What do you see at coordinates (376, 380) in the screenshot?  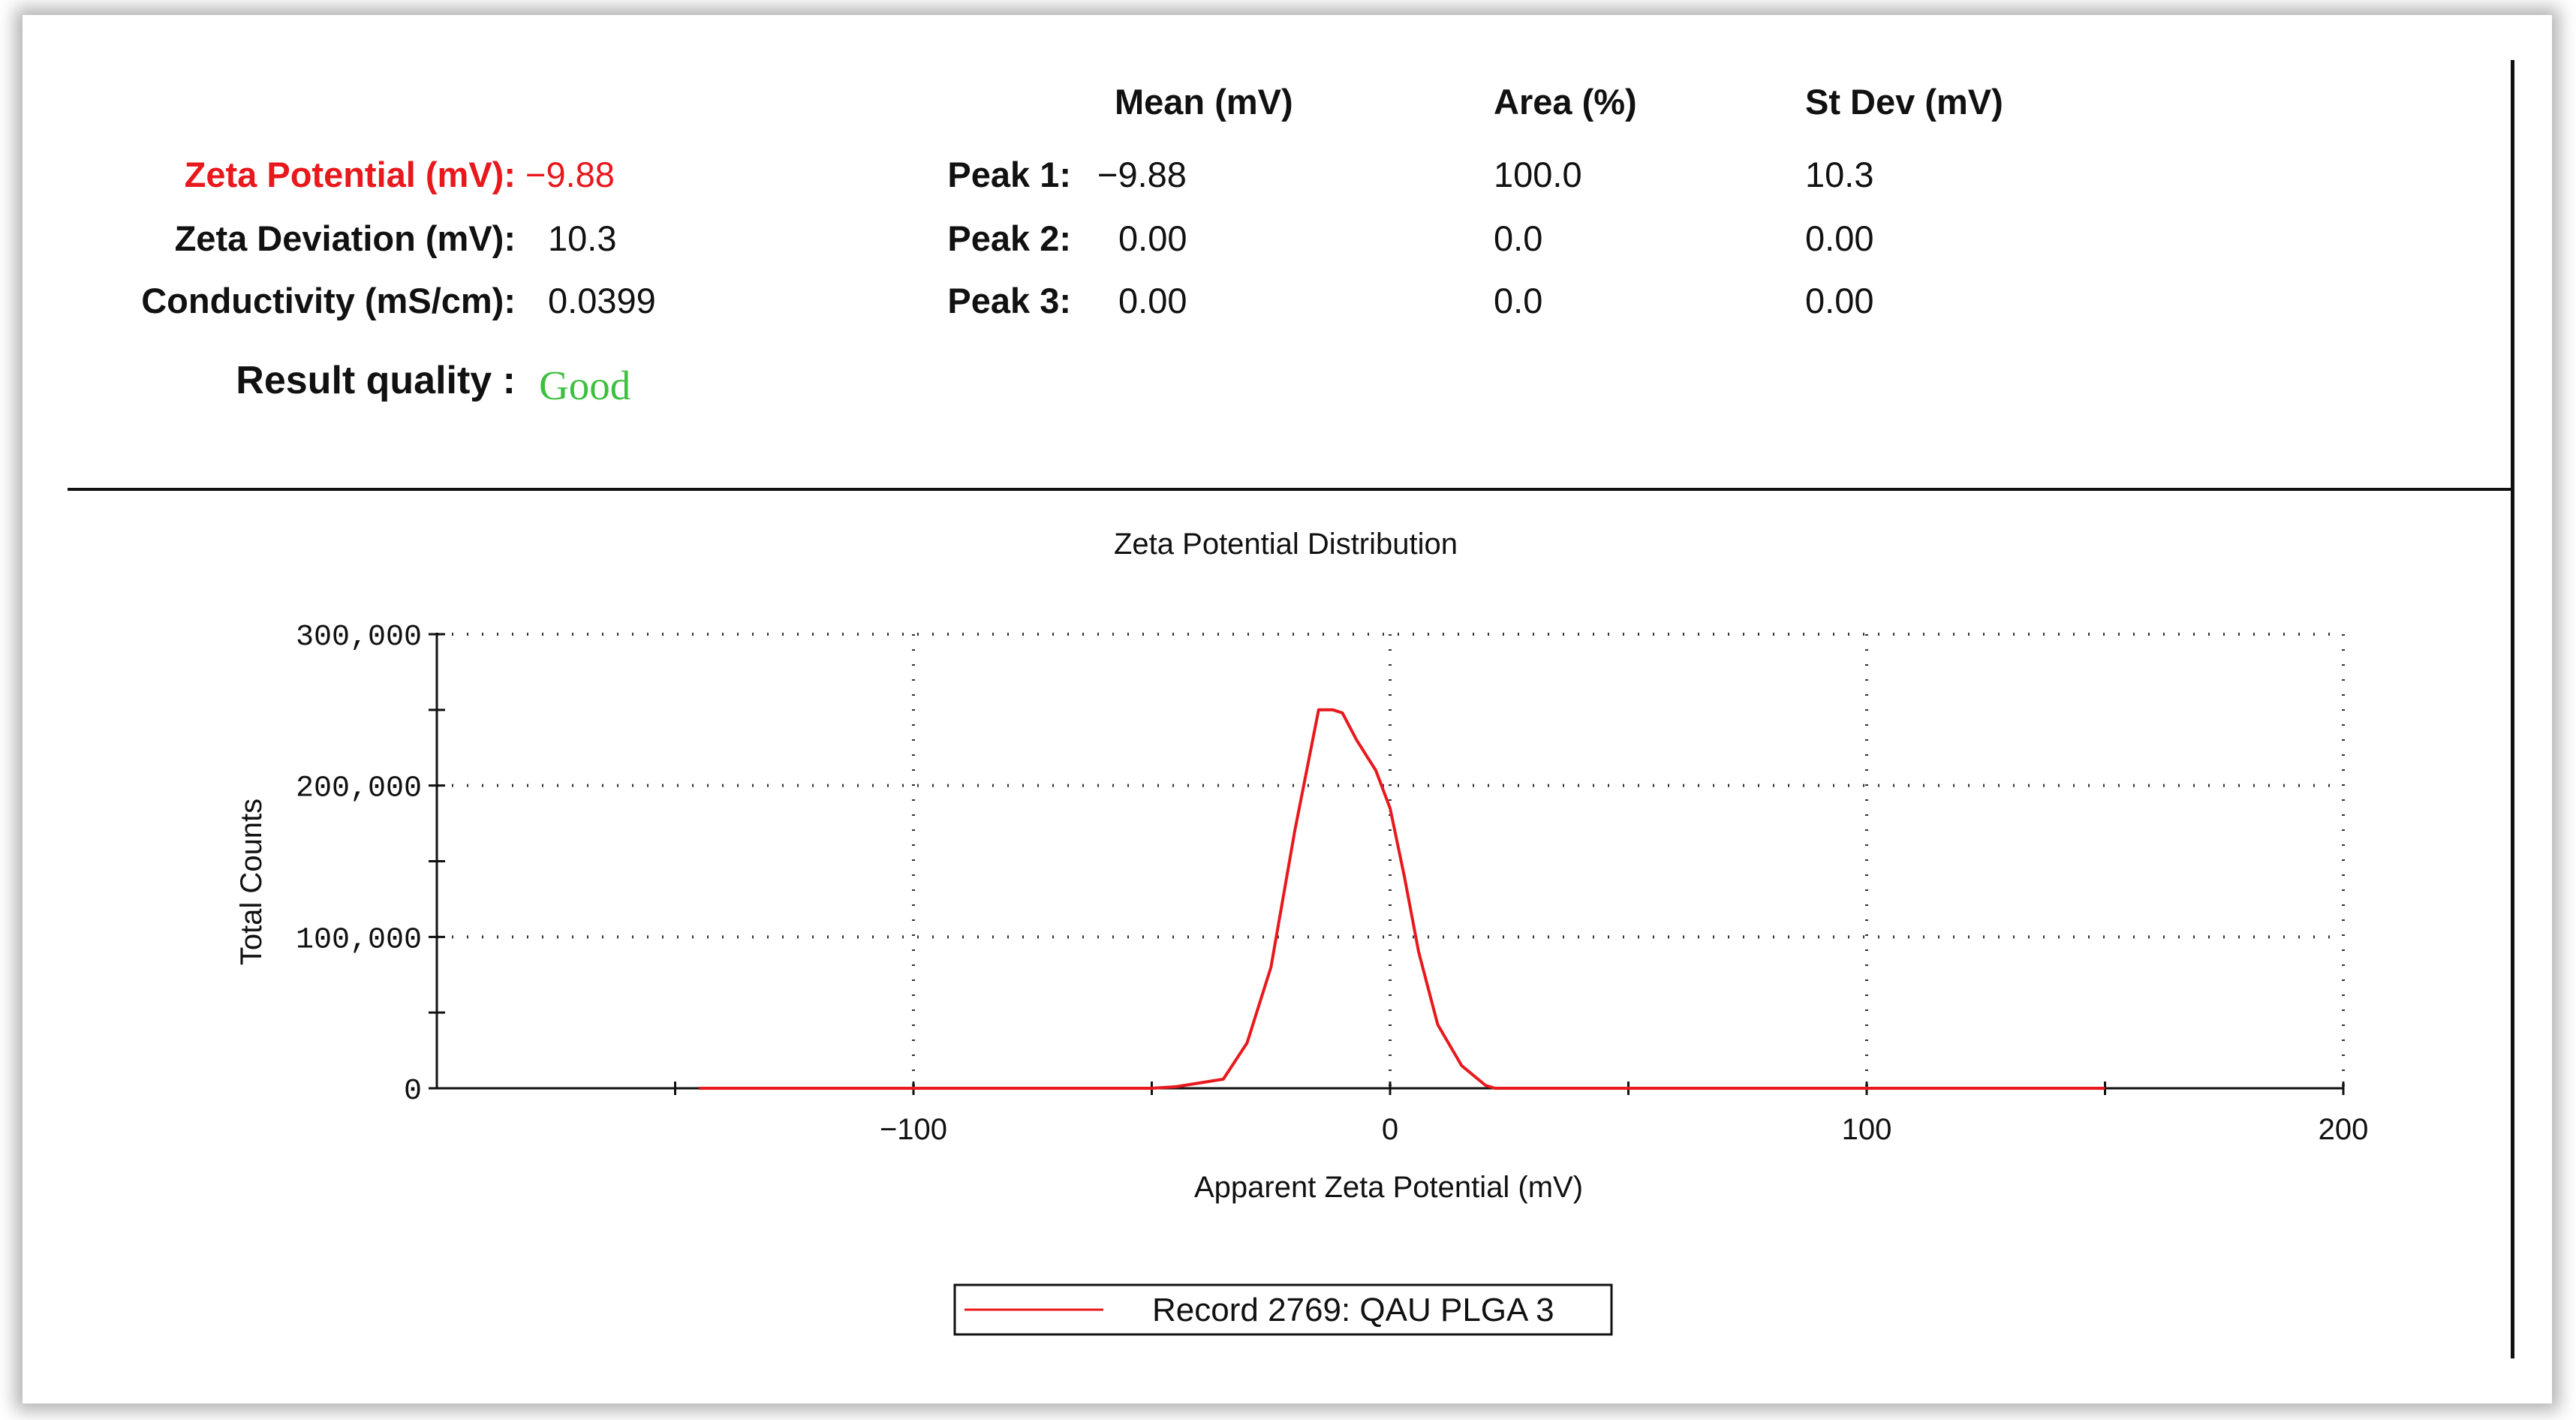 I see `result-quality-label: Result quality :` at bounding box center [376, 380].